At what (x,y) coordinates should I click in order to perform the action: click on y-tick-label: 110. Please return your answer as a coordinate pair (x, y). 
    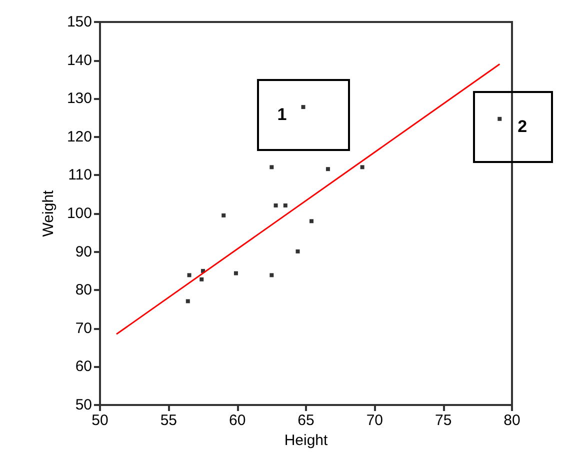
    Looking at the image, I should click on (80, 175).